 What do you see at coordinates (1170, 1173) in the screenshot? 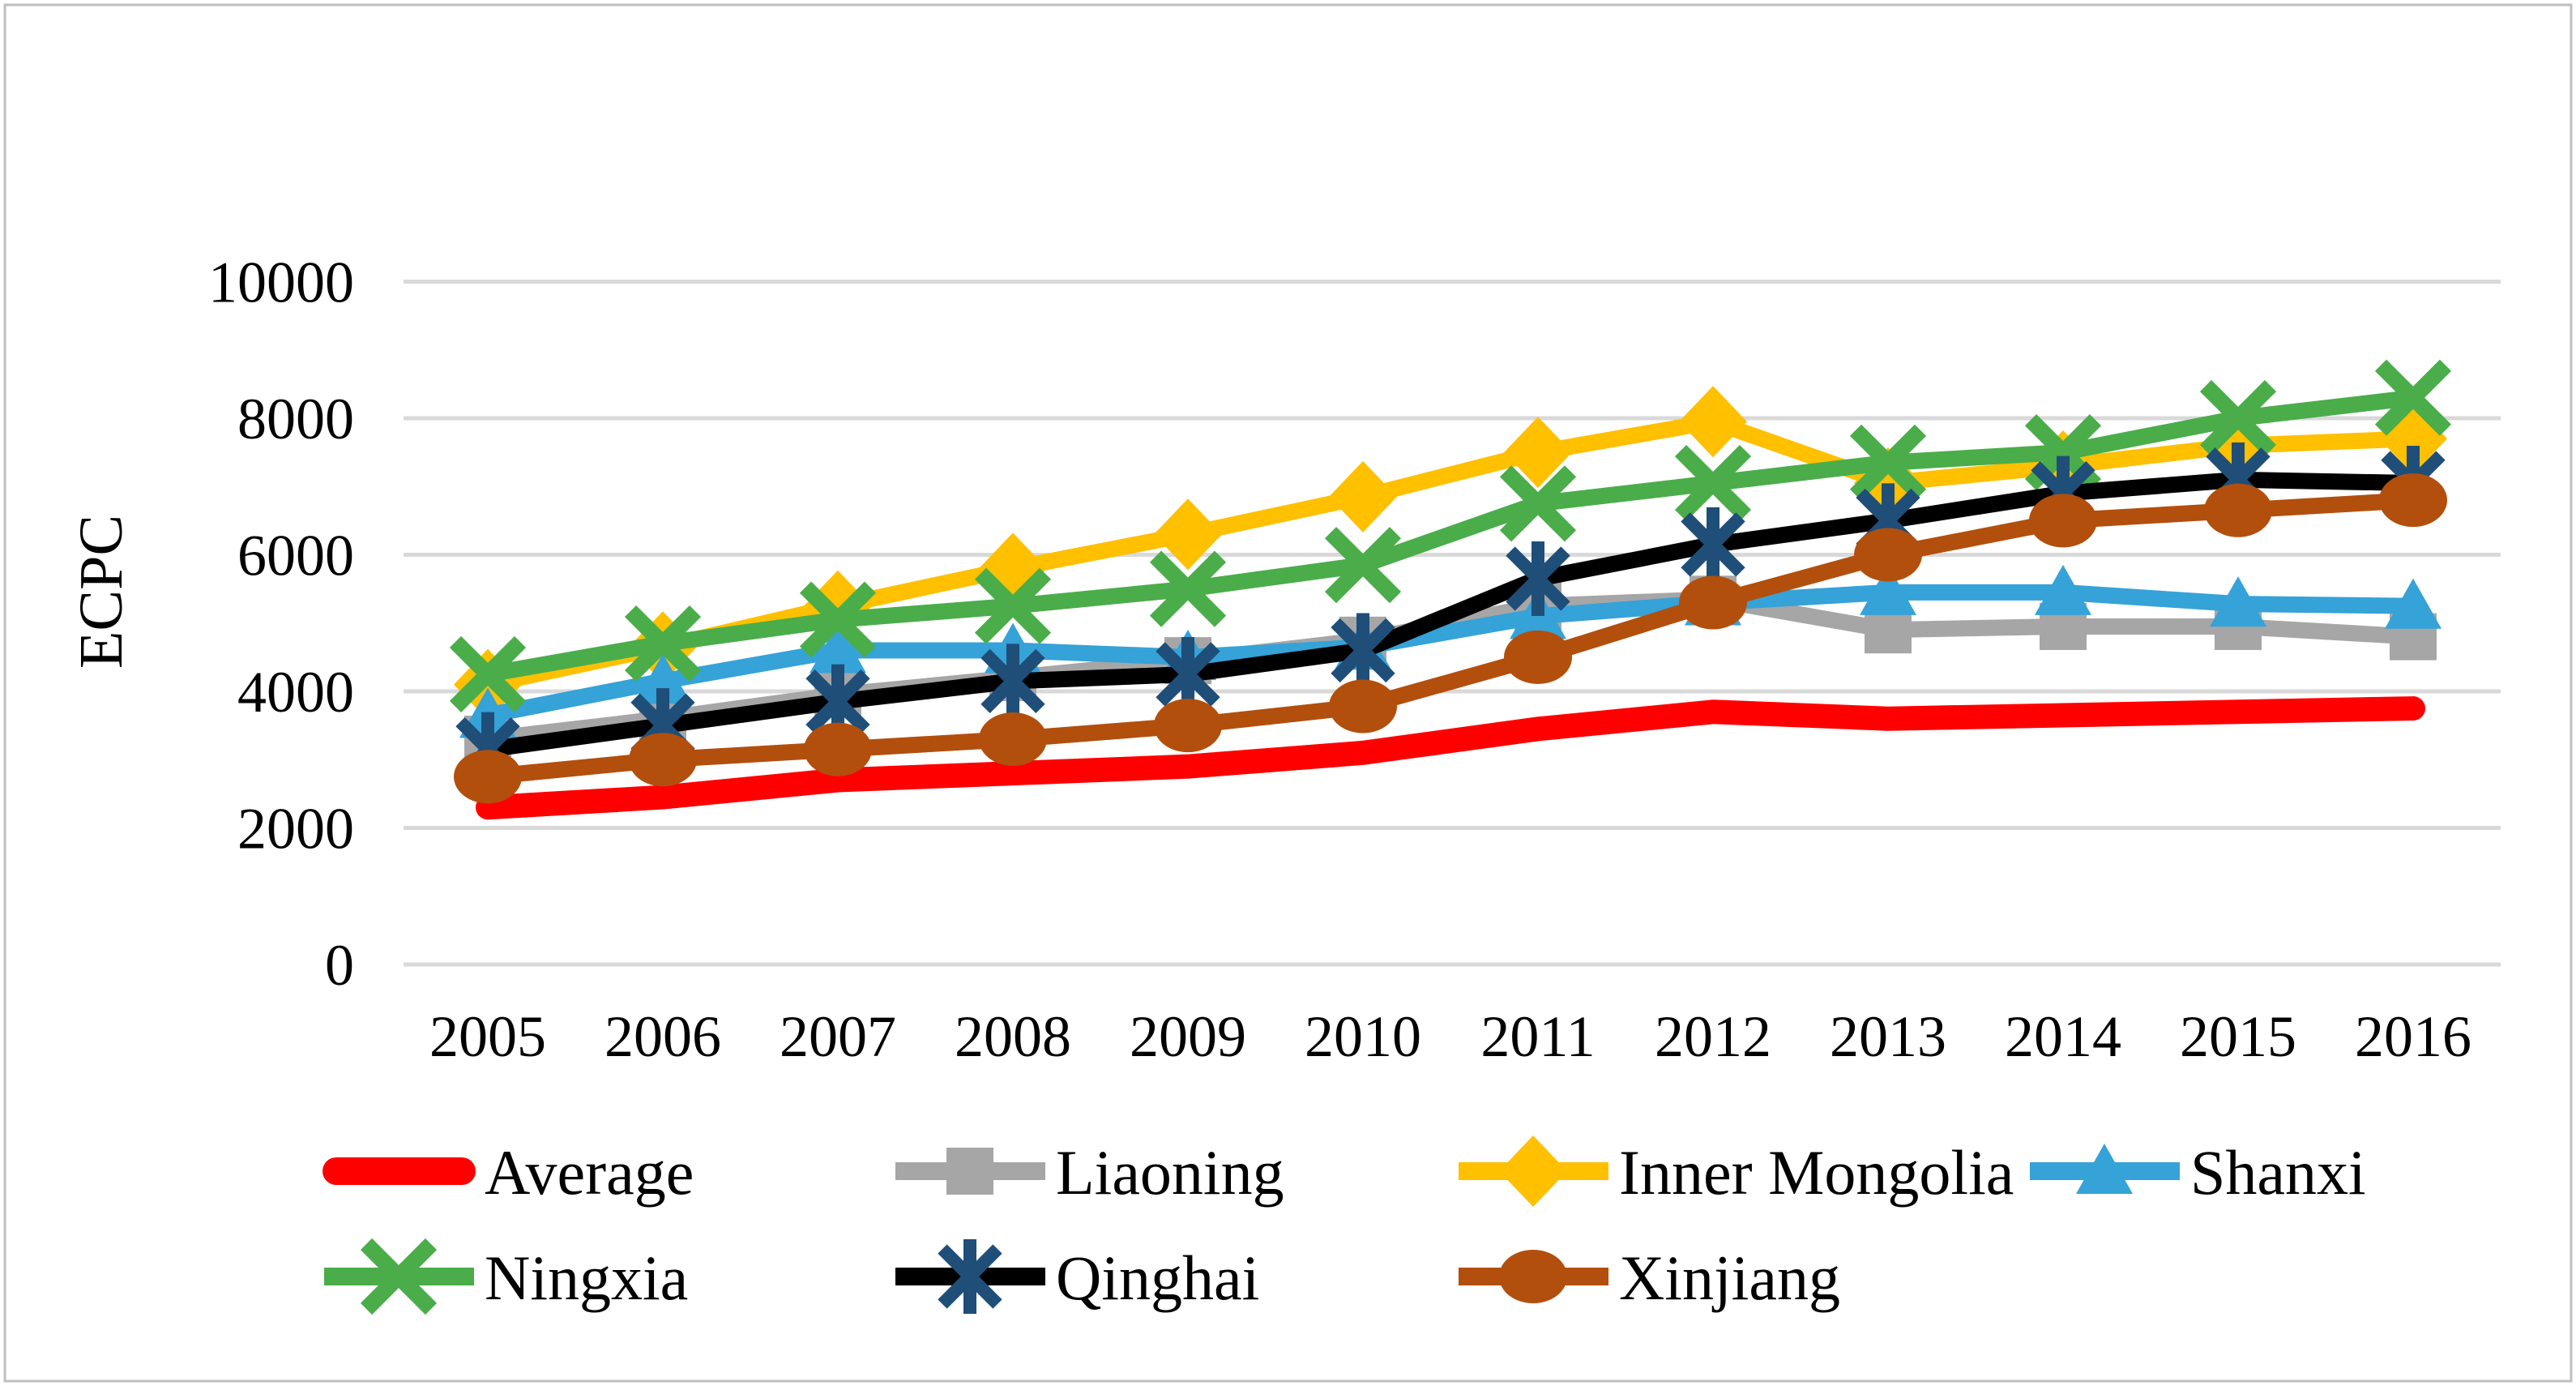
I see `legend-label-liaoning: Liaoning` at bounding box center [1170, 1173].